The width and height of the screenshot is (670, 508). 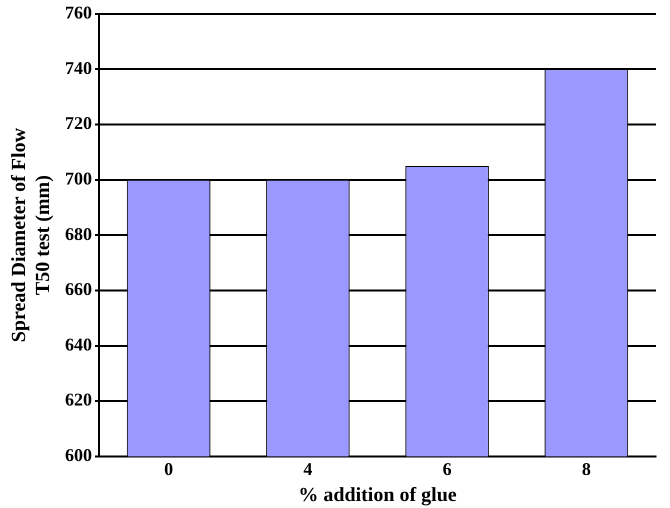 I want to click on x-tick-label: 8, so click(x=586, y=468).